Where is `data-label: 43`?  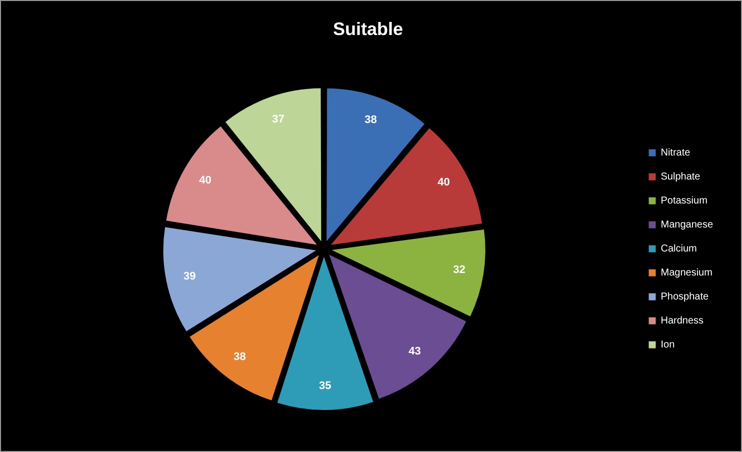 data-label: 43 is located at coordinates (414, 351).